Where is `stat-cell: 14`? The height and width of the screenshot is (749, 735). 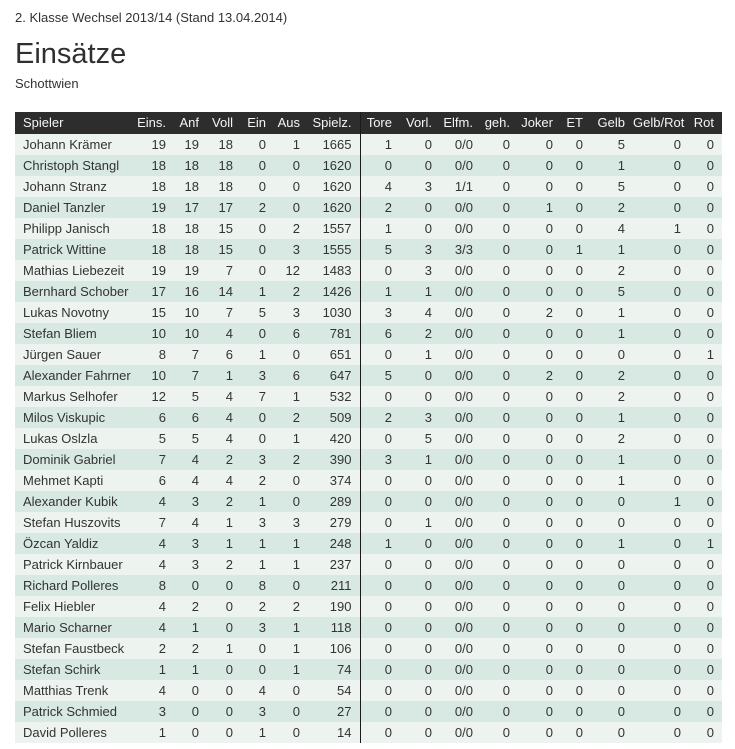
stat-cell: 14 is located at coordinates (334, 732).